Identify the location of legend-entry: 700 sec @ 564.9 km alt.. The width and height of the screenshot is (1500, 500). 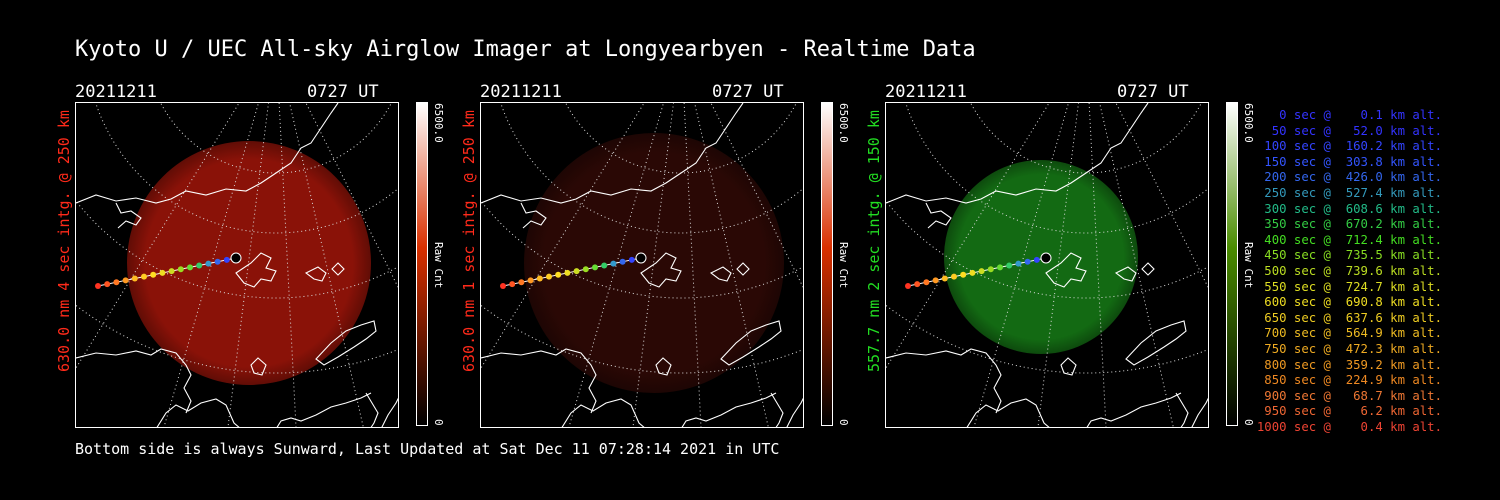
(1349, 333).